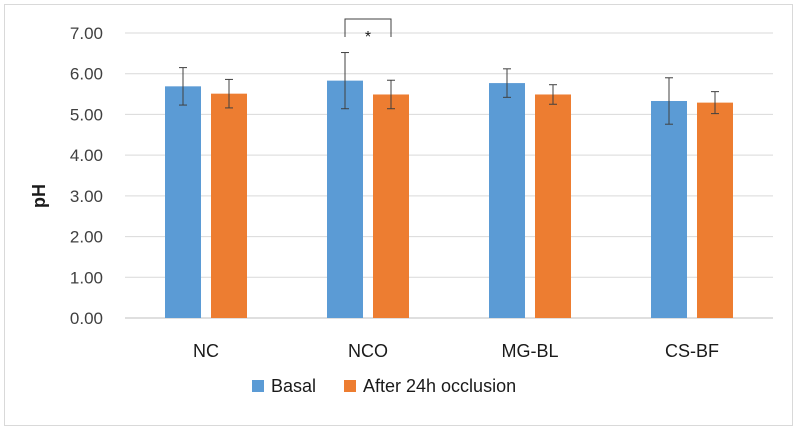  I want to click on significance-annotation: *, so click(368, 32).